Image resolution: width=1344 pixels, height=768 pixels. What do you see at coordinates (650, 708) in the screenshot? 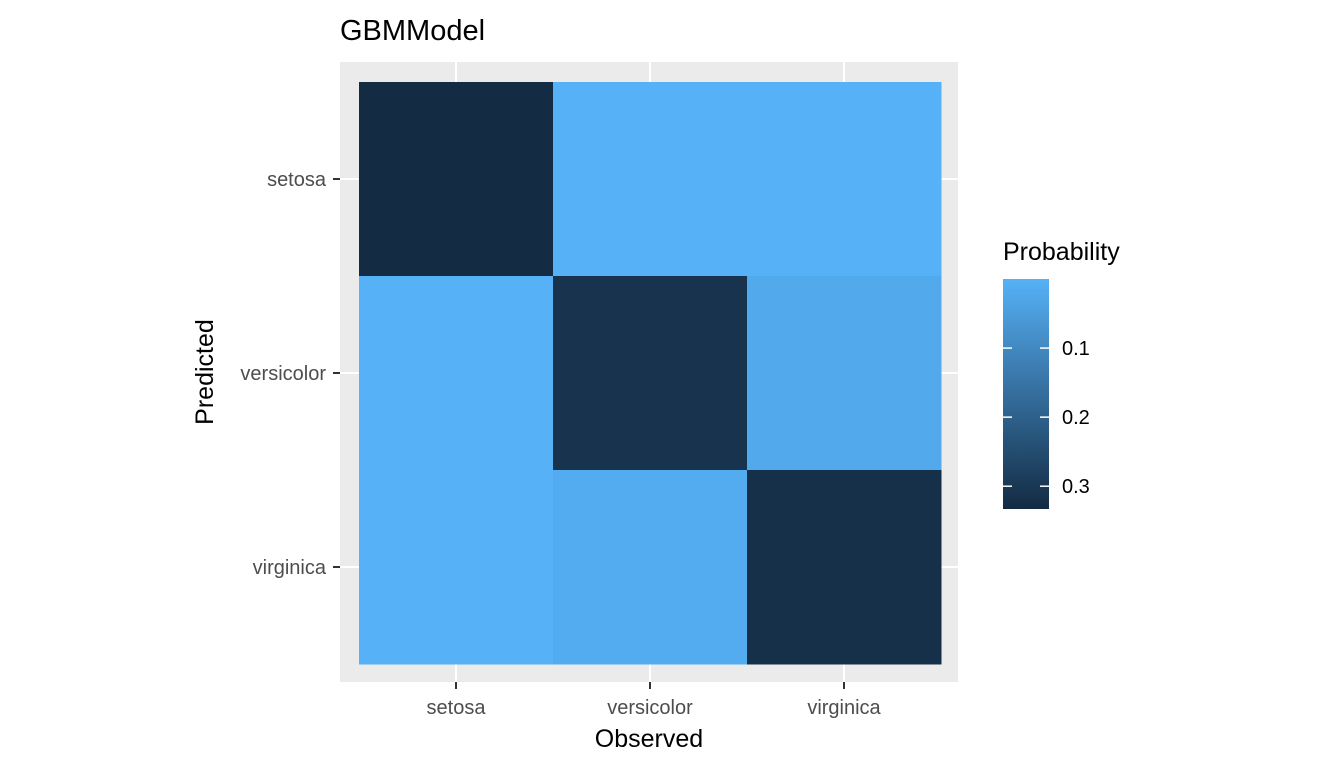
I see `x-tick-label-versicolor: versicolor` at bounding box center [650, 708].